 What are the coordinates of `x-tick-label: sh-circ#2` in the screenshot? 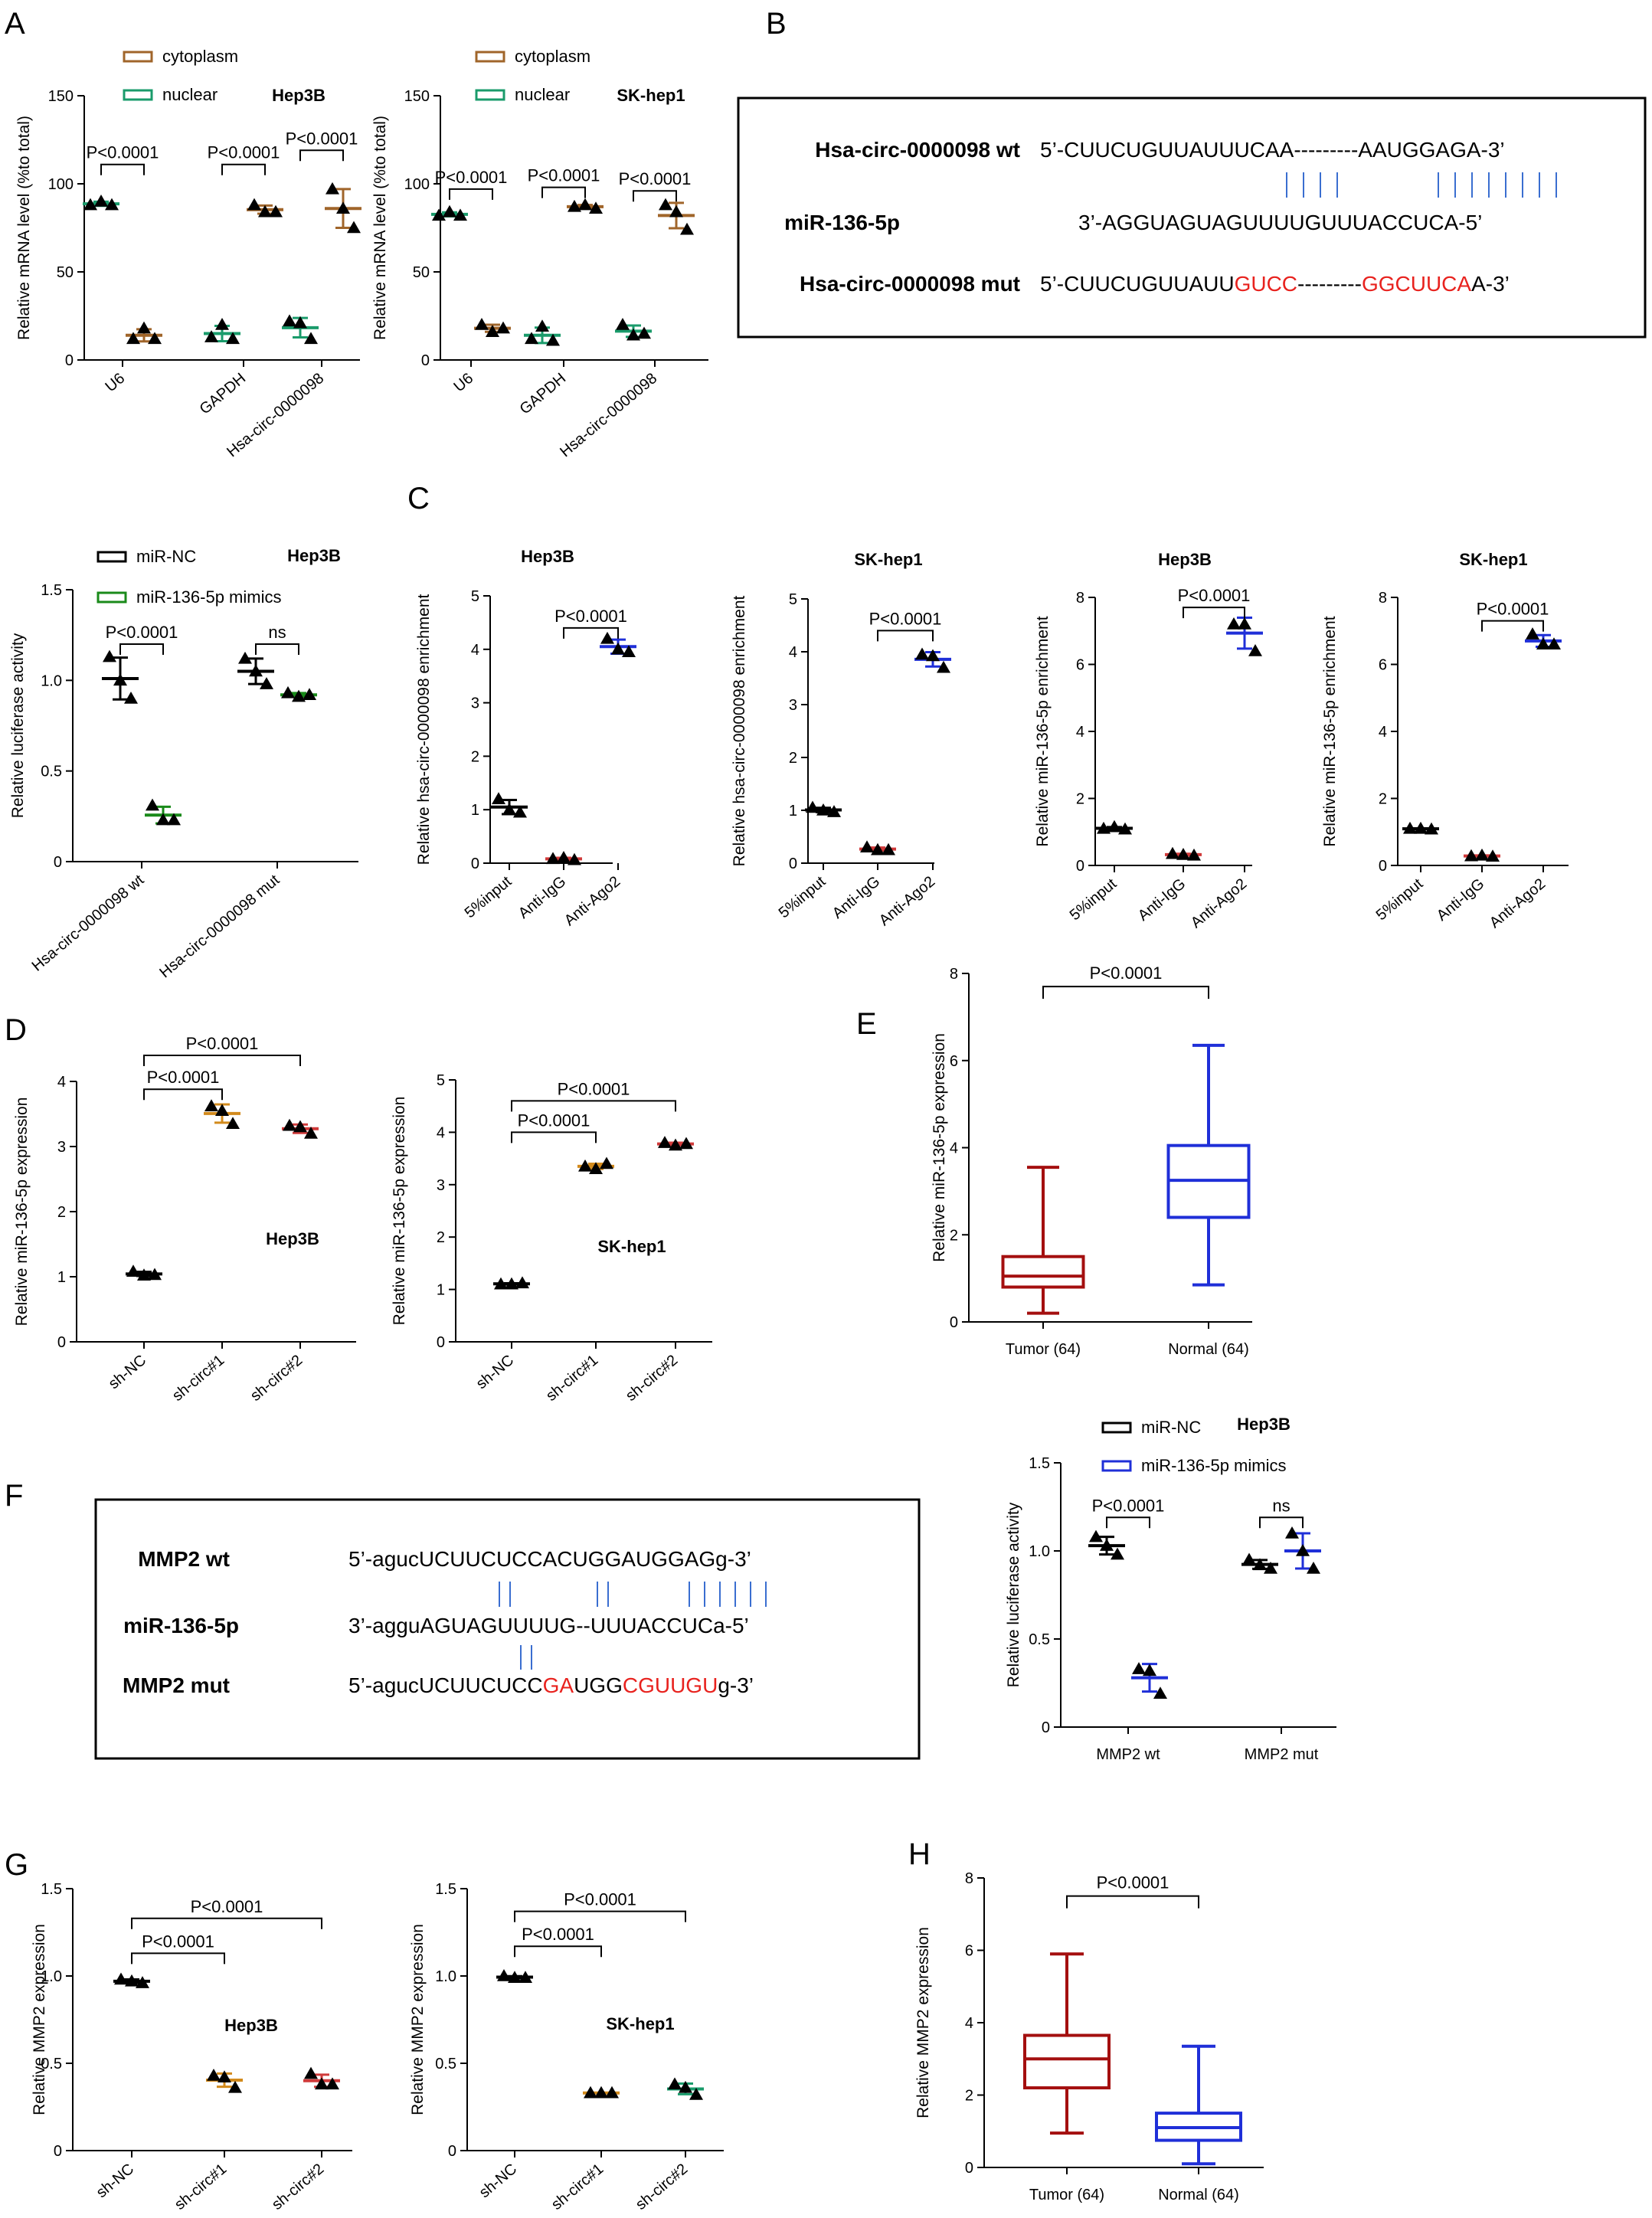 It's located at (276, 1379).